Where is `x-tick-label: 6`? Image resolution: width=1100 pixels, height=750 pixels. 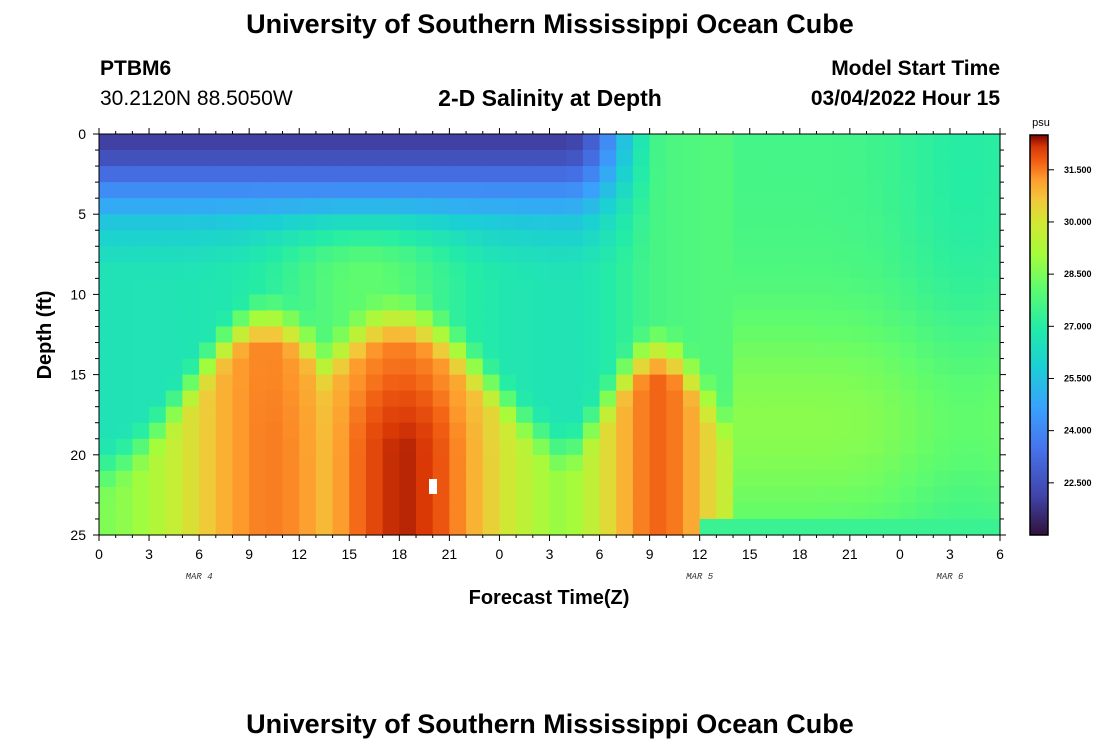
x-tick-label: 6 is located at coordinates (600, 554).